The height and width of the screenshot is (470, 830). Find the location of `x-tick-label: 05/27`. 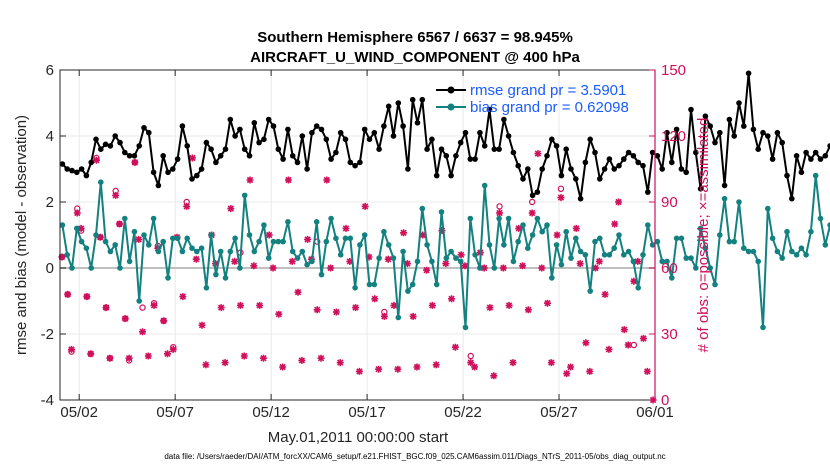

x-tick-label: 05/27 is located at coordinates (559, 412).